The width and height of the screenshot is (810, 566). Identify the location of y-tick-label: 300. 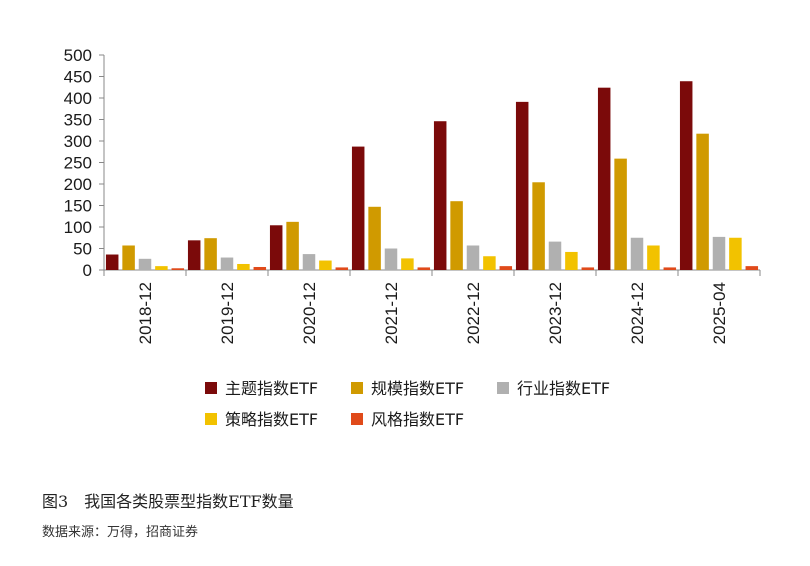
(78, 141).